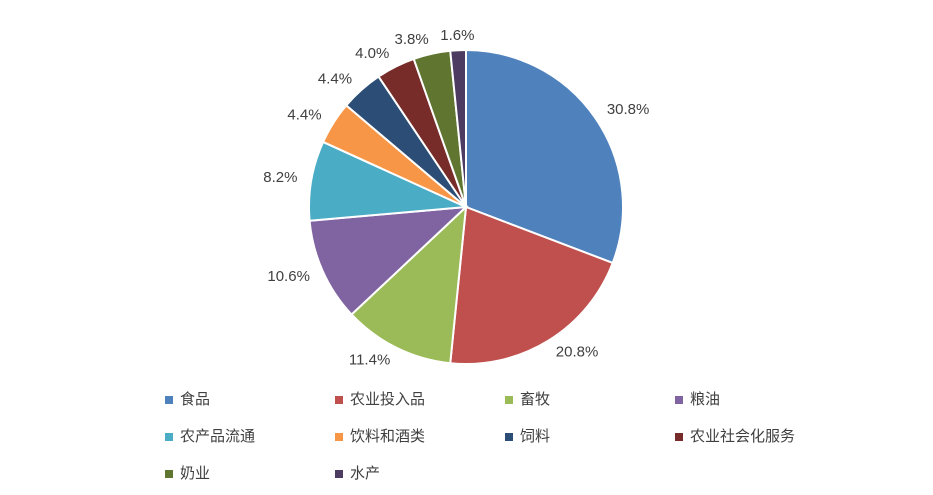  I want to click on legend-label: 粮油, so click(705, 399).